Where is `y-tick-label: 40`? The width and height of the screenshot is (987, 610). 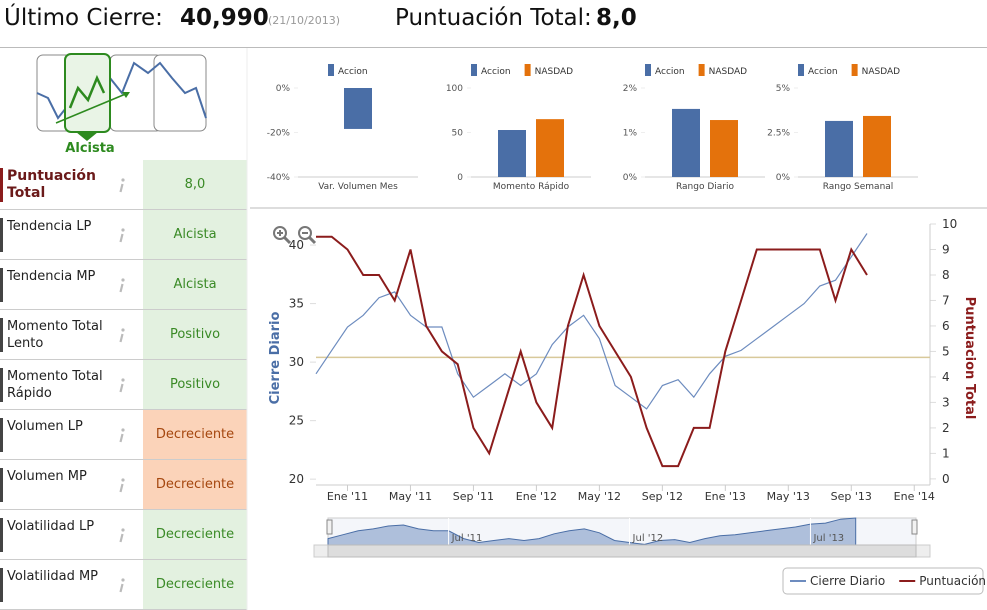 y-tick-label: 40 is located at coordinates (296, 245).